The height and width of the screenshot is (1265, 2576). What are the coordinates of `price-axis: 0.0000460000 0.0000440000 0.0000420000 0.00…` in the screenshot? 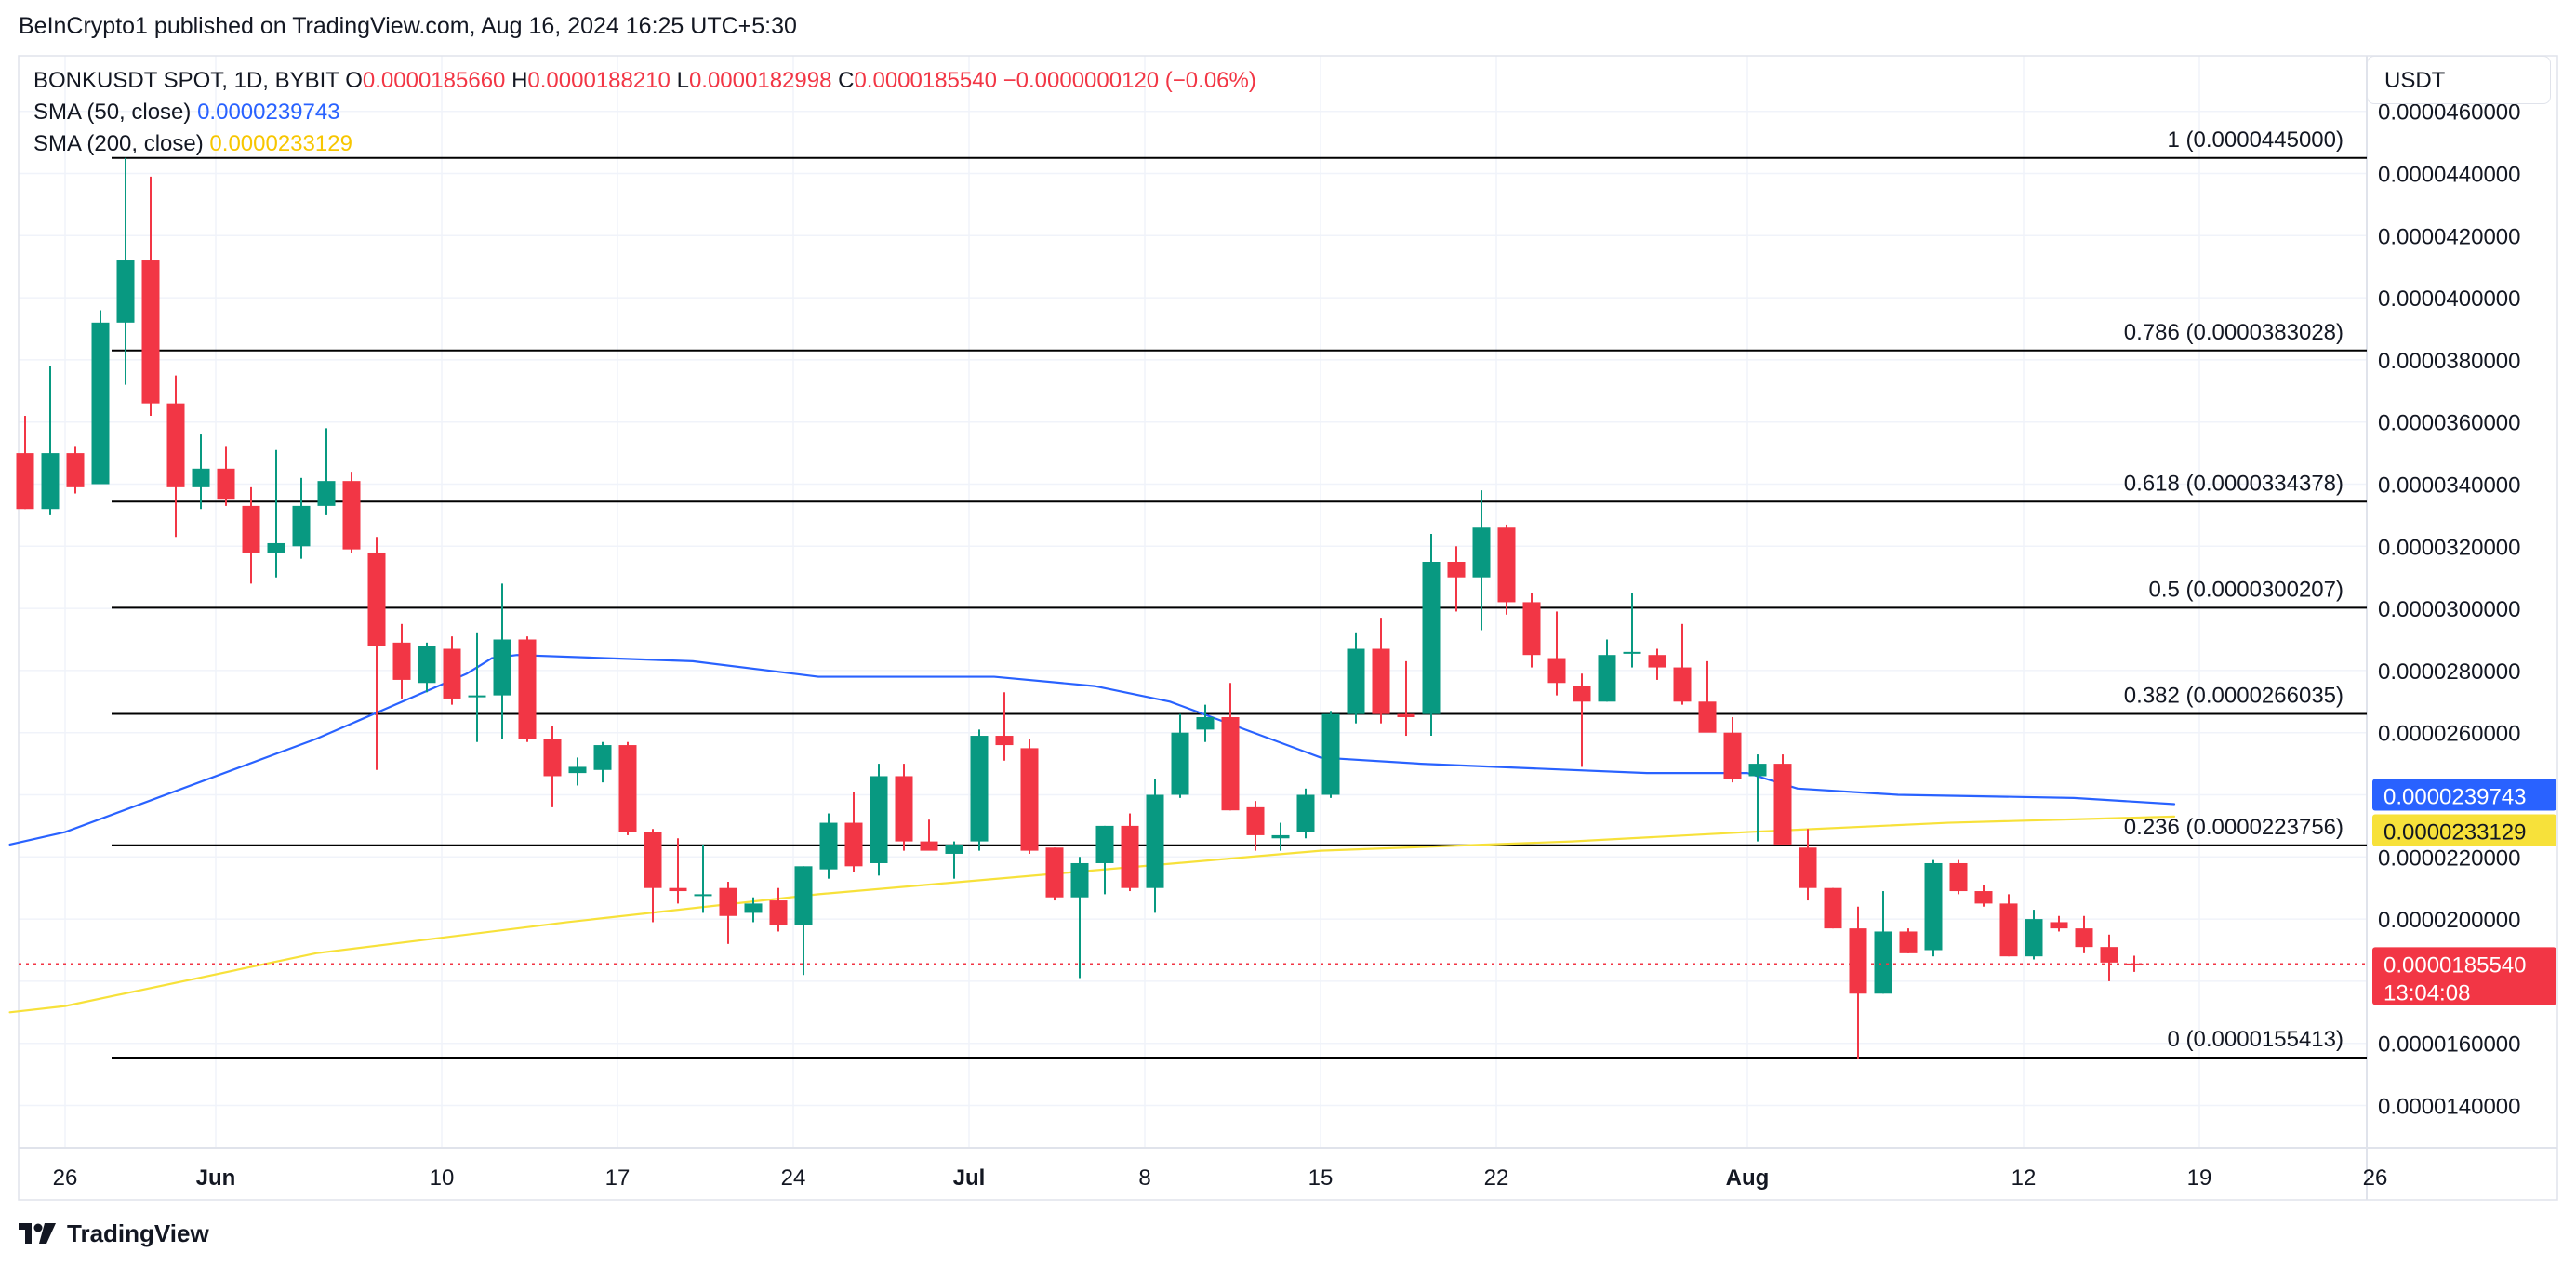 It's located at (2449, 610).